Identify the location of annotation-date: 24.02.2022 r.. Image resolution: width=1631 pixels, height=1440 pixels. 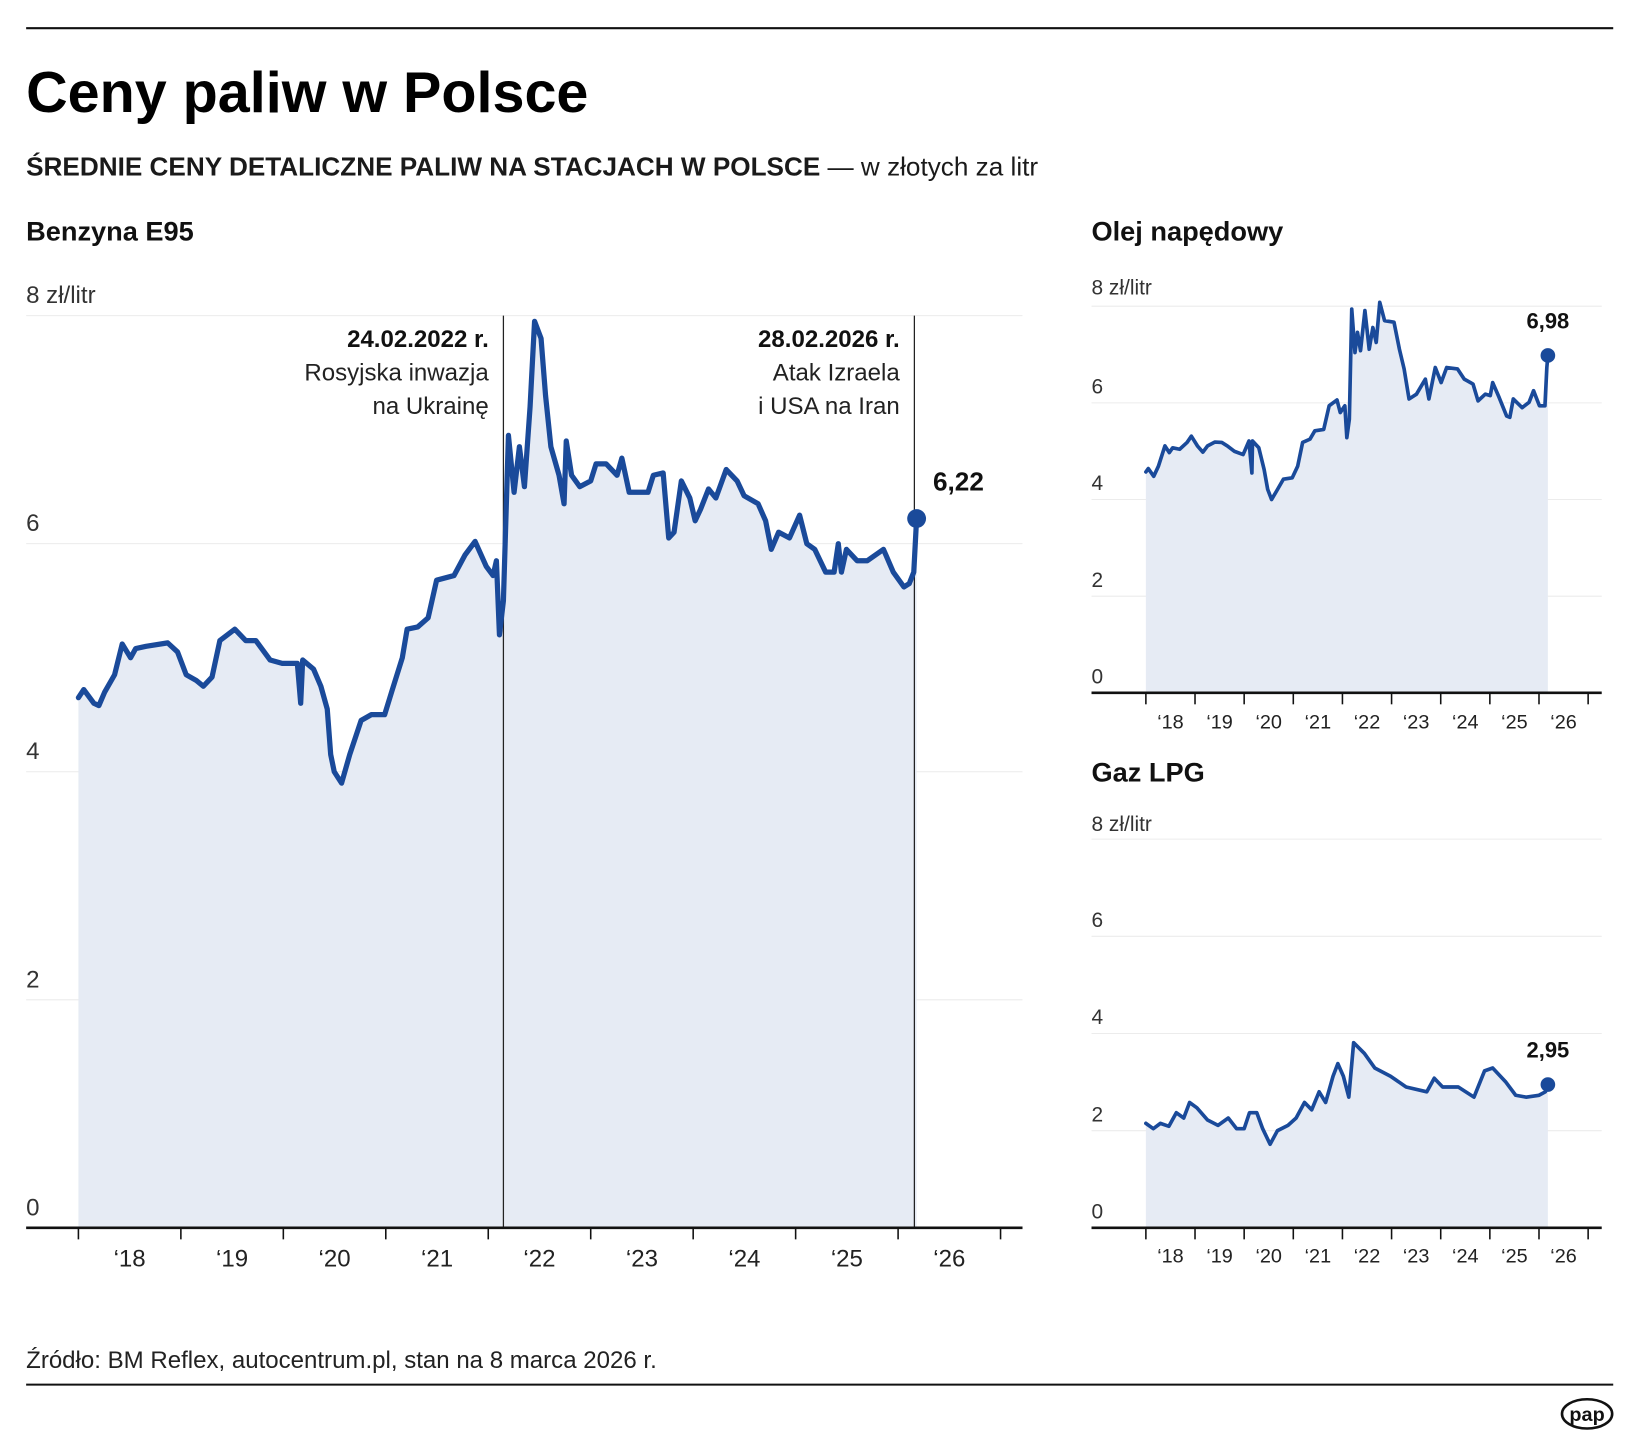
(418, 339).